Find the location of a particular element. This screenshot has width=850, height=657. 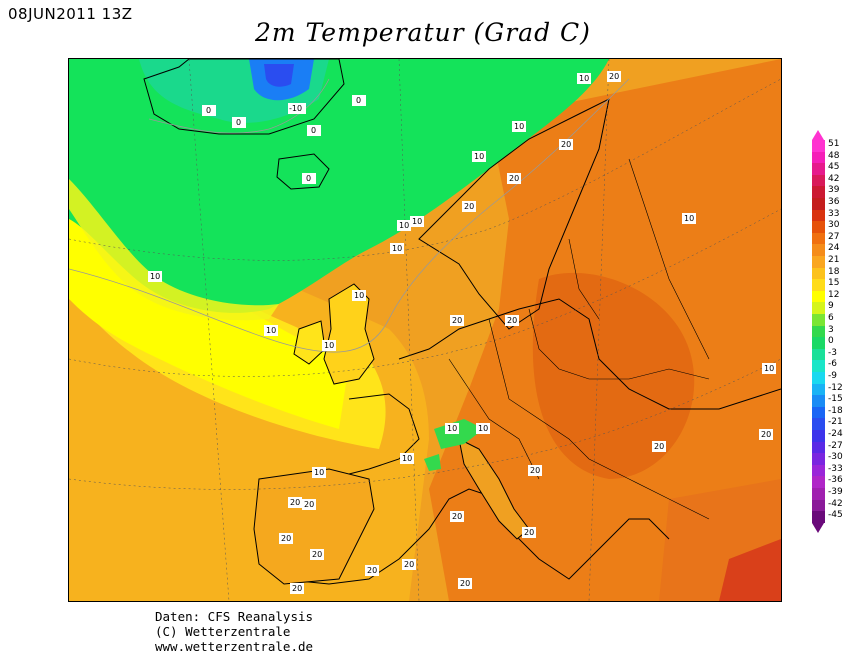

colorbar-level: 36 is located at coordinates (828, 203).